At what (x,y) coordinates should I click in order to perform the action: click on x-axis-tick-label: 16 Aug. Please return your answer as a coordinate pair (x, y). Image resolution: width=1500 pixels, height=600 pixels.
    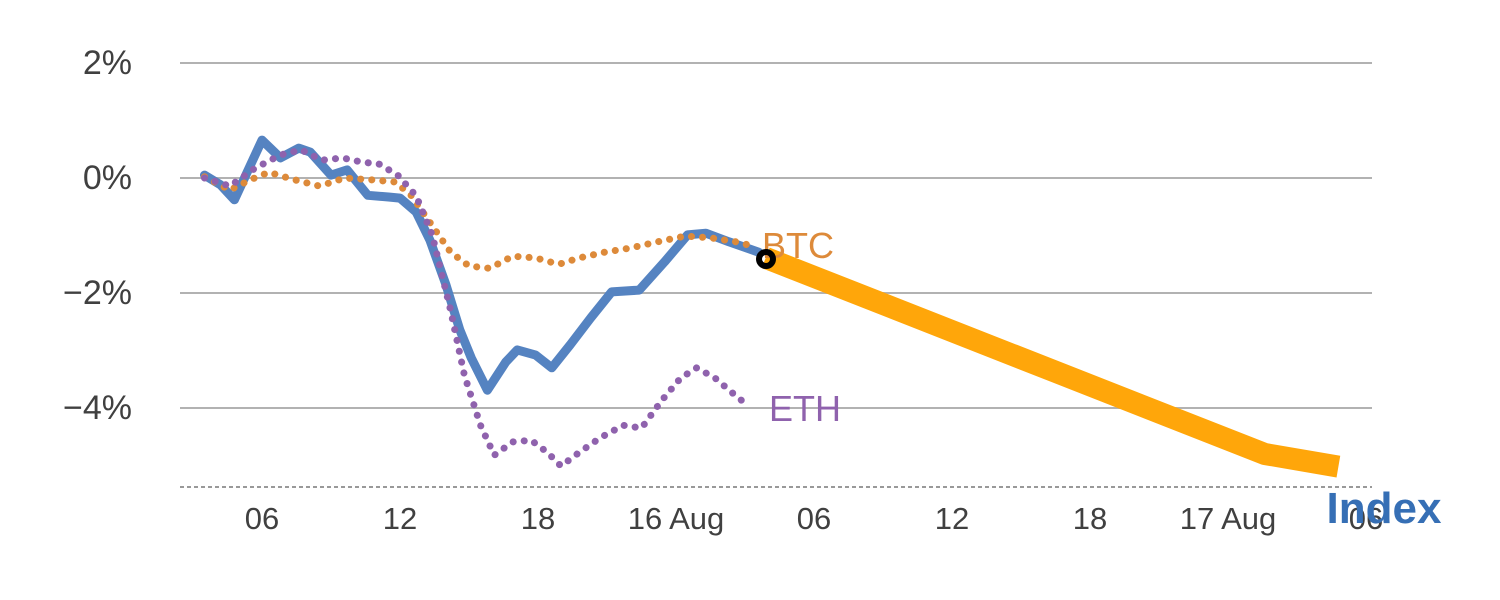
    Looking at the image, I should click on (676, 518).